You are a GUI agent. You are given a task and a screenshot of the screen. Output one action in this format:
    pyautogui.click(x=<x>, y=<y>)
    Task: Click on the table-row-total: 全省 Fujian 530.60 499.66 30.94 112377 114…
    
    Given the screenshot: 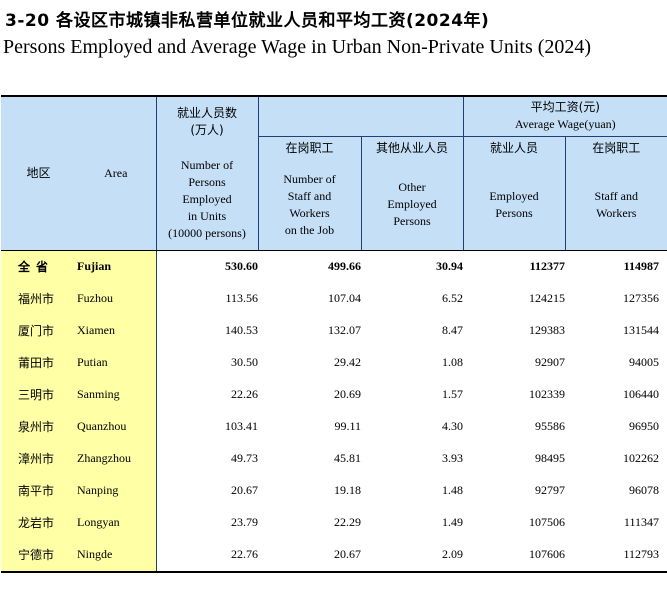 What is the action you would take?
    pyautogui.click(x=334, y=266)
    